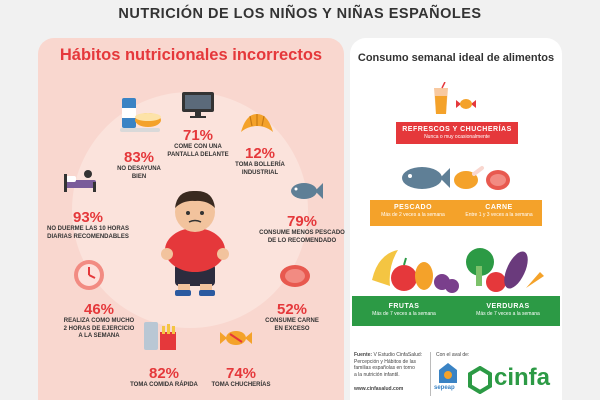 The width and height of the screenshot is (600, 400). What do you see at coordinates (89, 275) in the screenshot?
I see `clock-icon` at bounding box center [89, 275].